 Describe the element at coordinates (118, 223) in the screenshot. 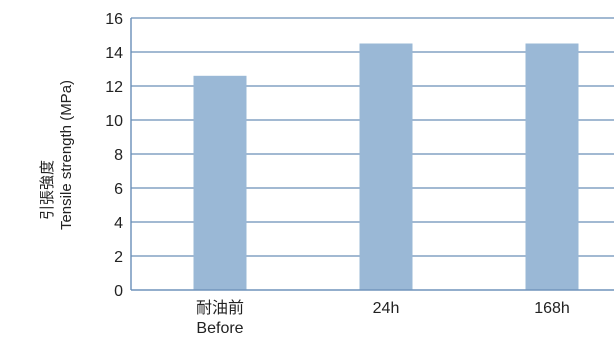

I see `y-tick-label: 4` at that location.